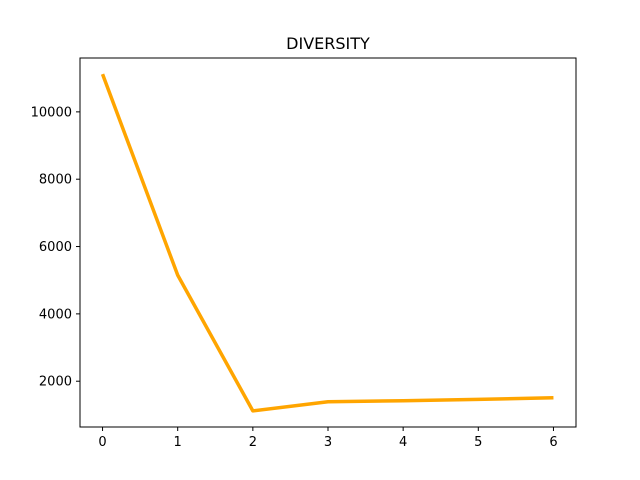 The height and width of the screenshot is (480, 640). What do you see at coordinates (178, 442) in the screenshot?
I see `x-tick-label: 1` at bounding box center [178, 442].